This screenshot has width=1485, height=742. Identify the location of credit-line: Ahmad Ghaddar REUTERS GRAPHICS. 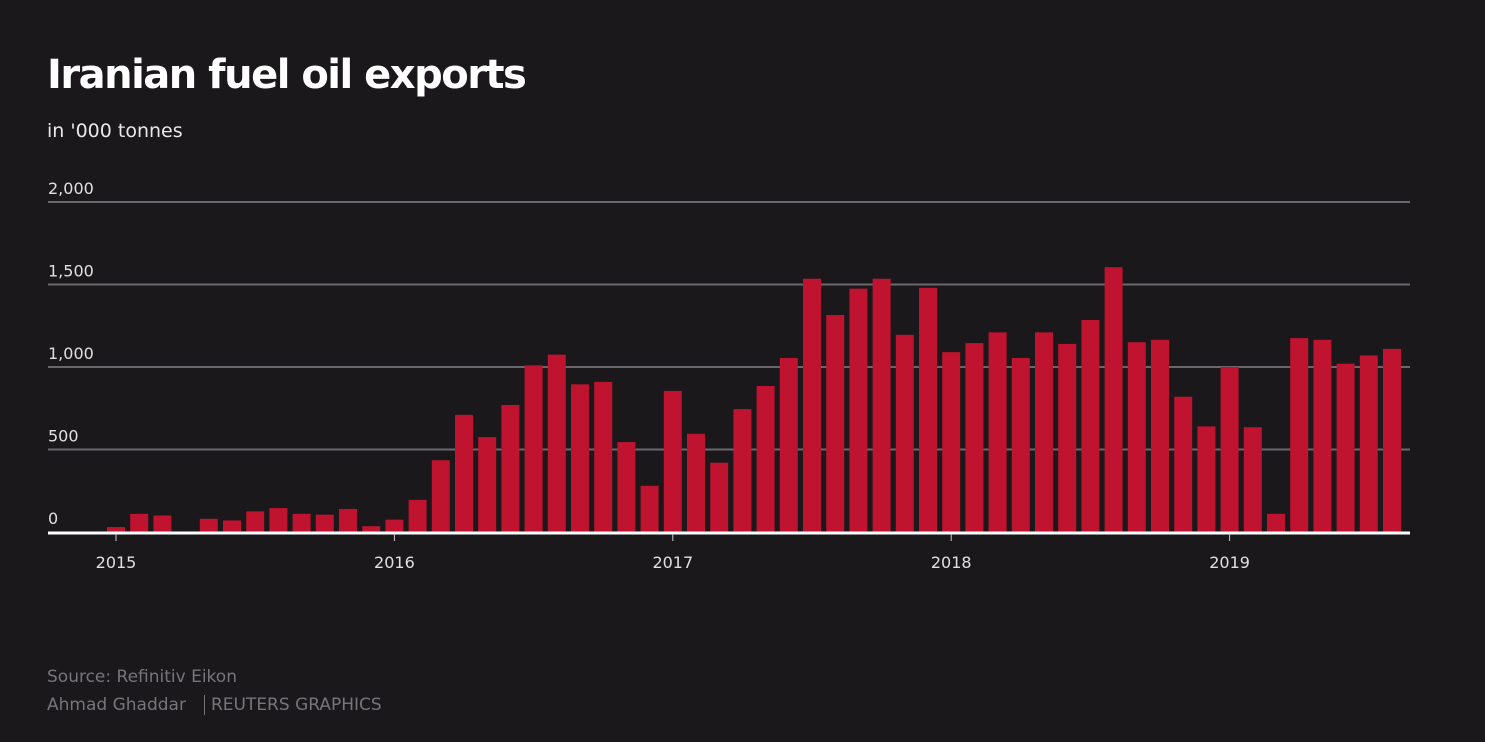
(214, 705).